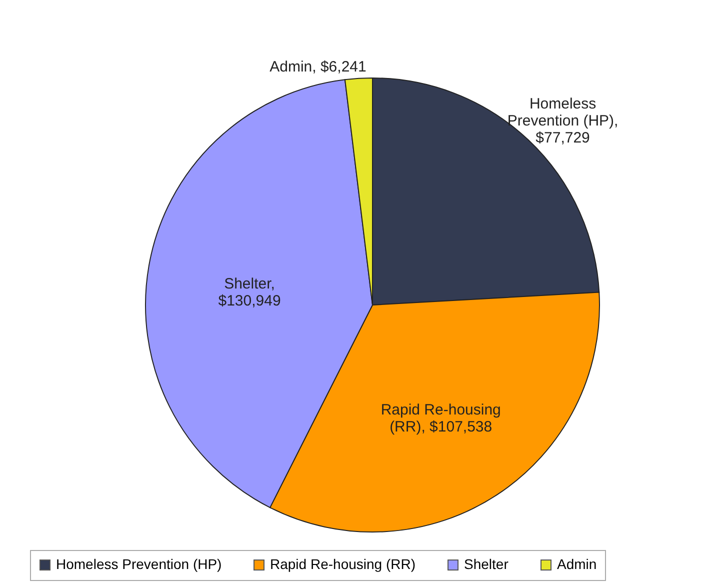 Image resolution: width=725 pixels, height=587 pixels. Describe the element at coordinates (562, 121) in the screenshot. I see `data-label: Homeless Prevention (HP), $77,729` at that location.